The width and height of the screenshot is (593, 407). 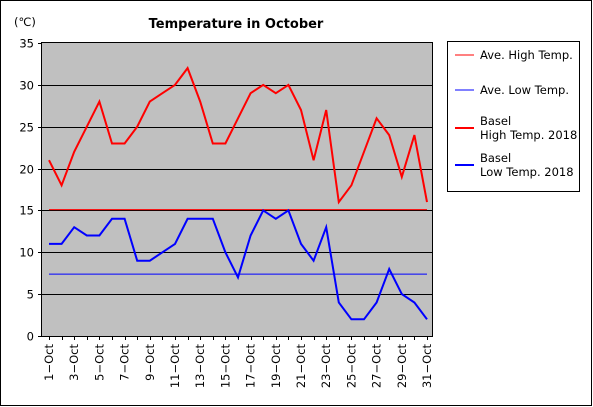 What do you see at coordinates (377, 366) in the screenshot?
I see `x-tick-label: 27−Oct` at bounding box center [377, 366].